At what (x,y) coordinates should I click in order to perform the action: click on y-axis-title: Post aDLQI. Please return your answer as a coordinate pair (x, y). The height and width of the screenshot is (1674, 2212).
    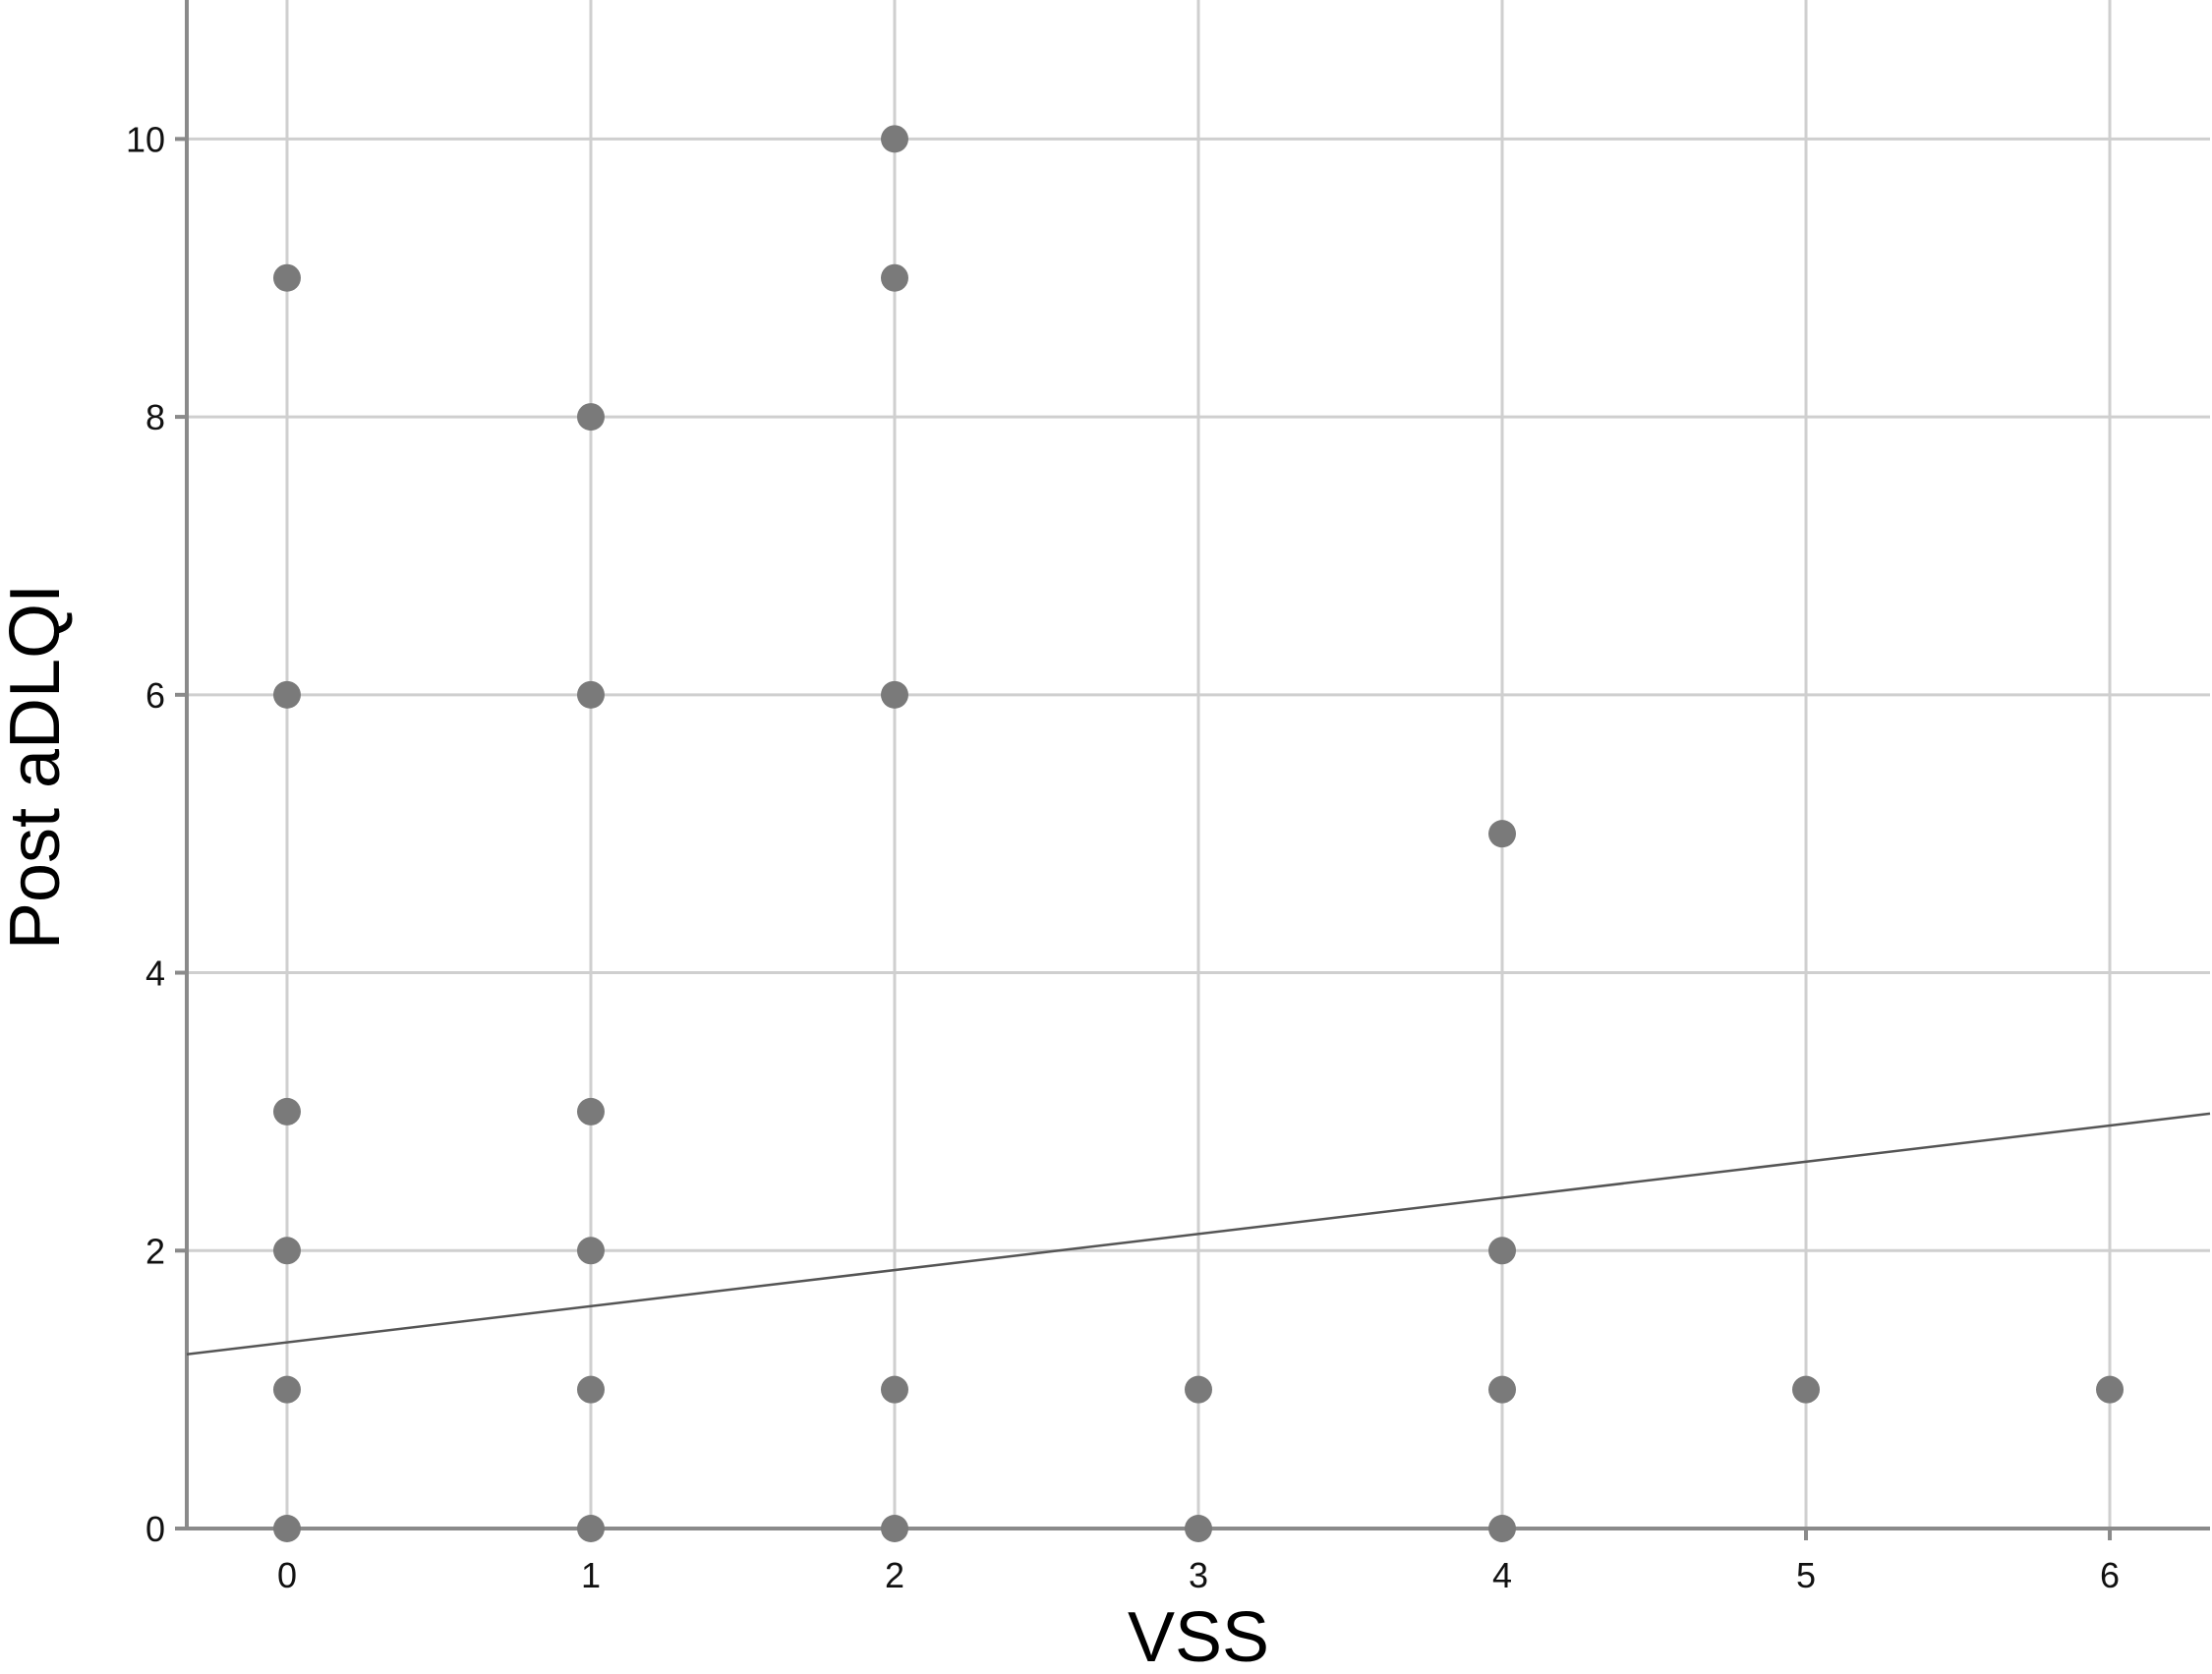
    Looking at the image, I should click on (37, 767).